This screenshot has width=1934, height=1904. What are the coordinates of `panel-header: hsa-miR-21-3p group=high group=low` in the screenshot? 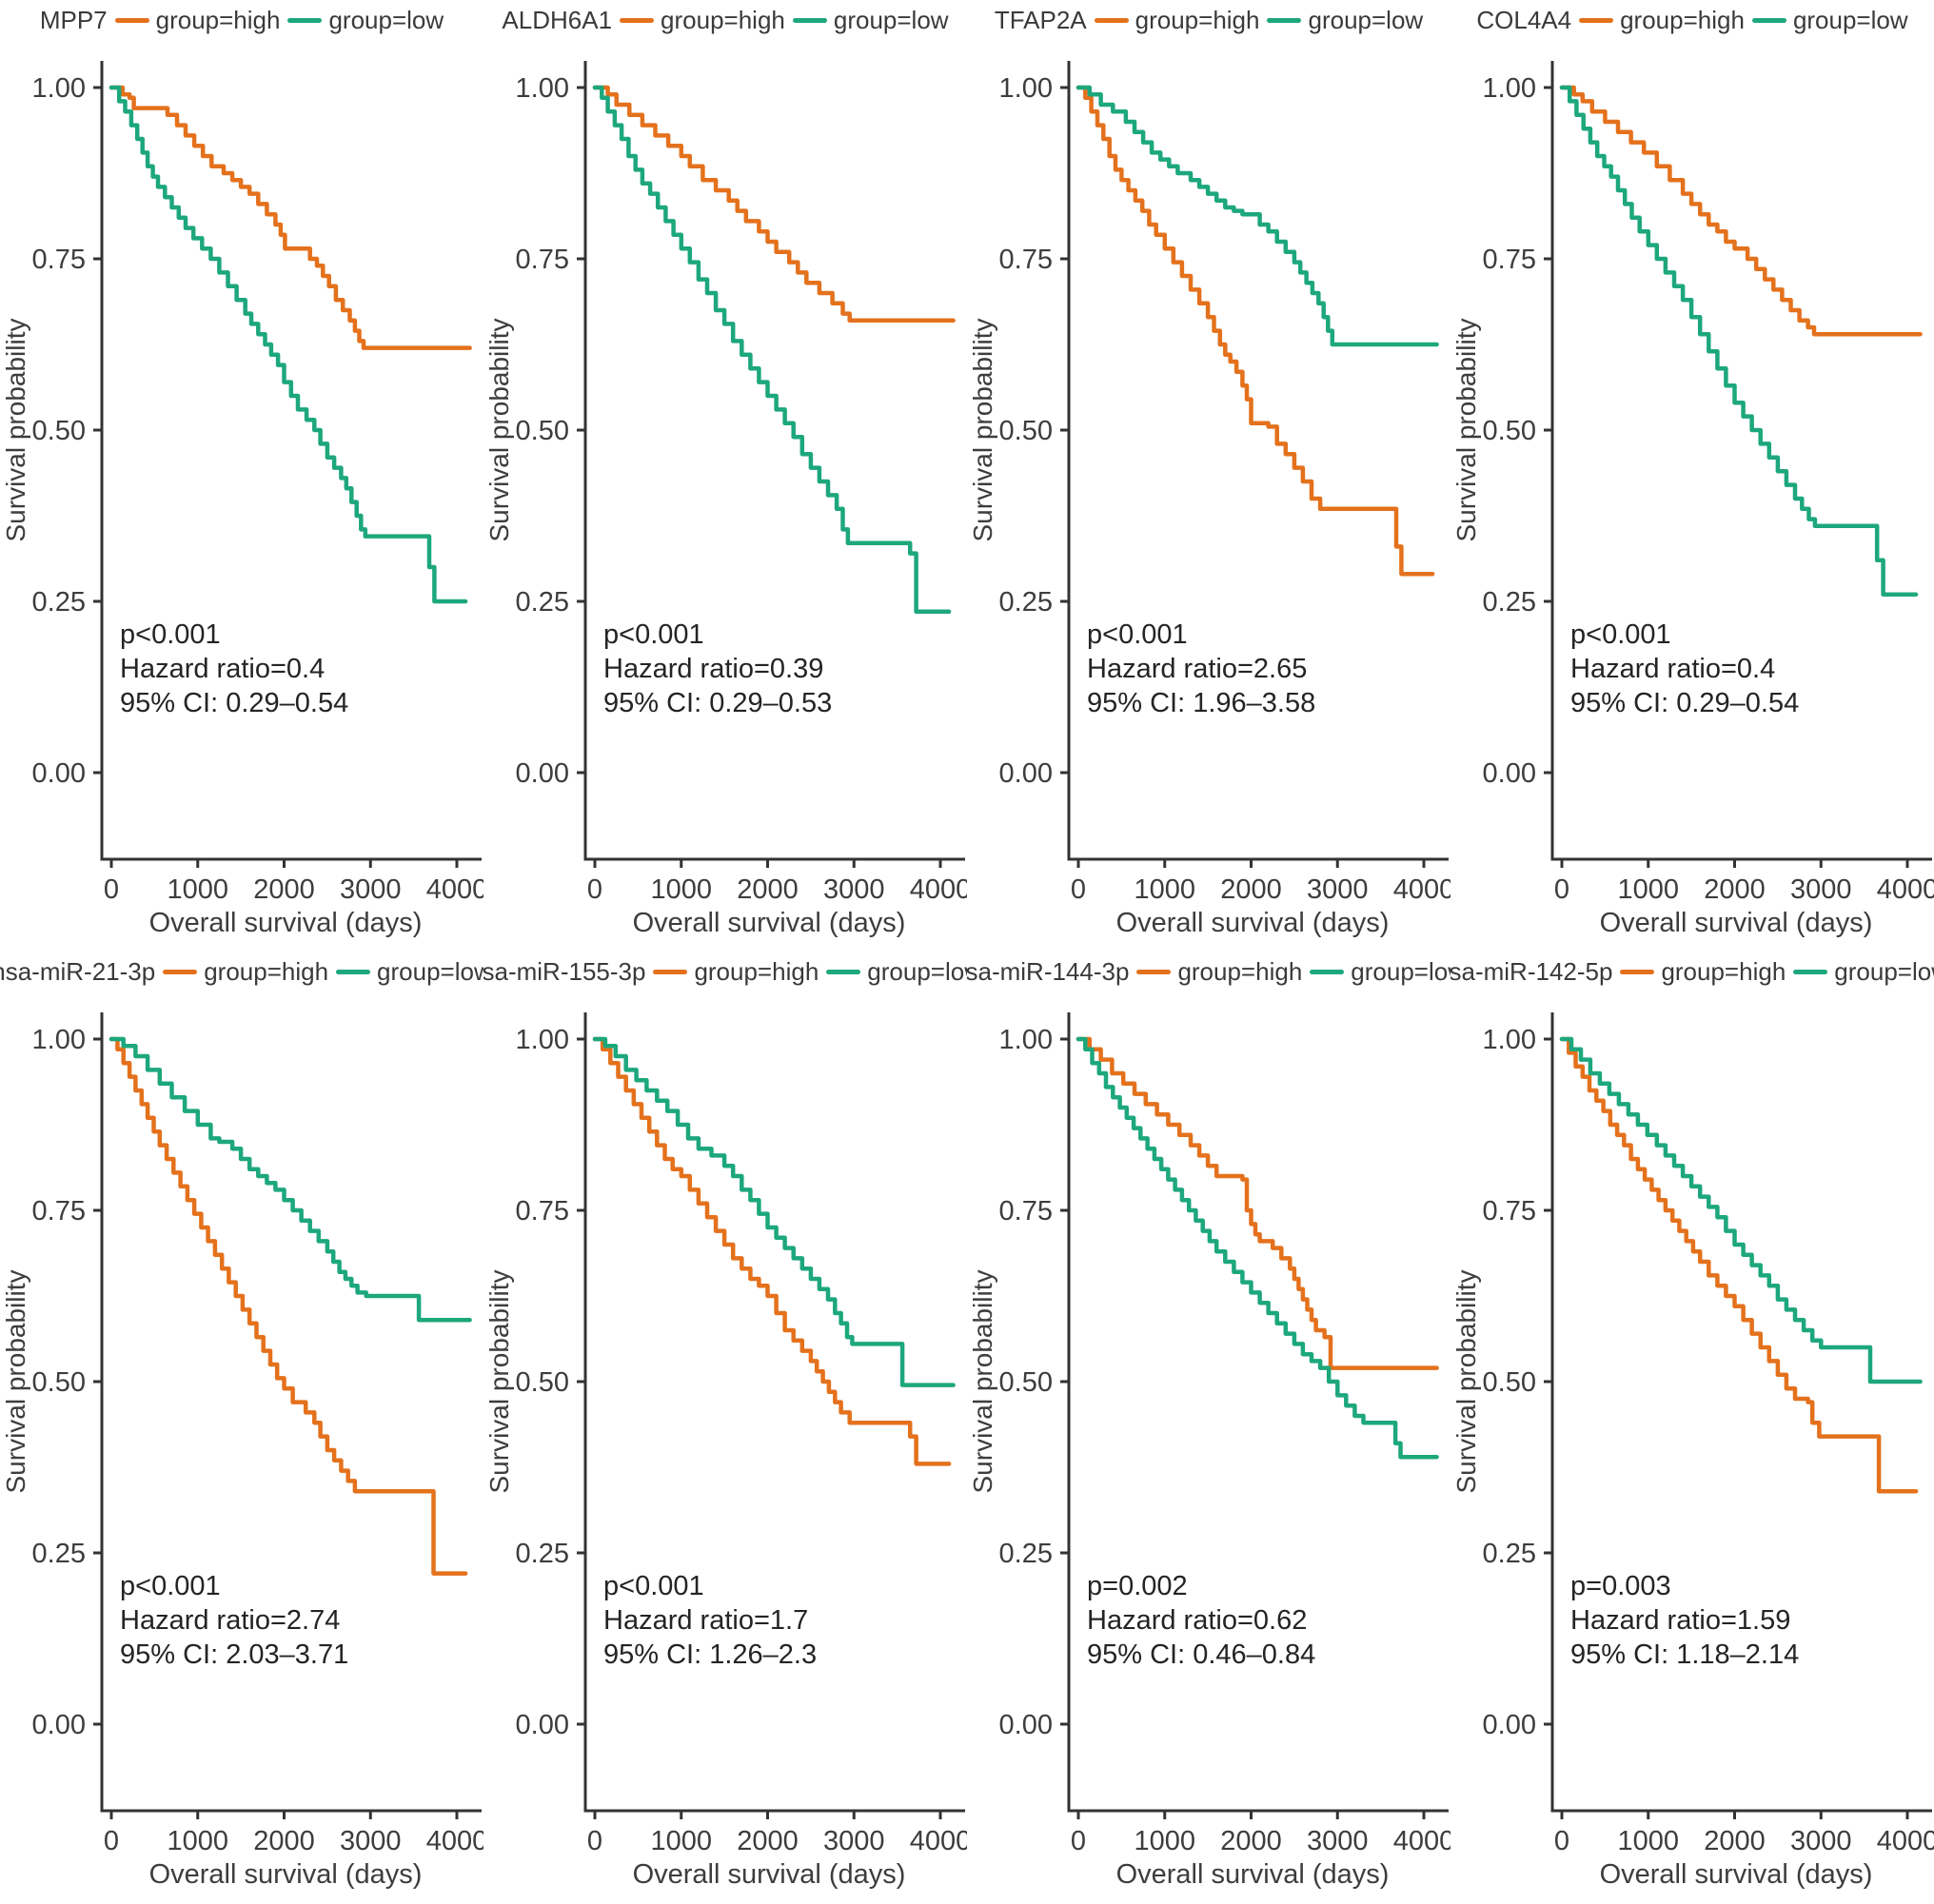 It's located at (242, 972).